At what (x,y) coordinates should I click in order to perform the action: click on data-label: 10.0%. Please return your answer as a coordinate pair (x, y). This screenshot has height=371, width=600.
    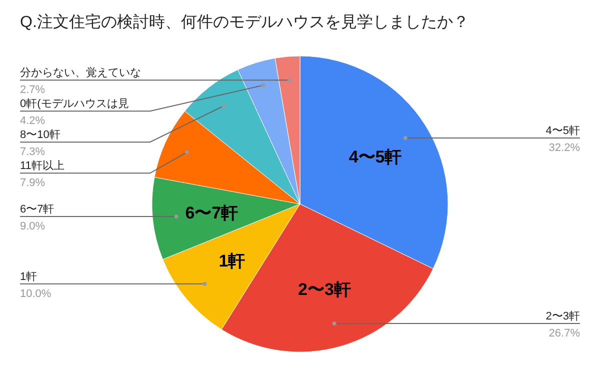
    Looking at the image, I should click on (36, 294).